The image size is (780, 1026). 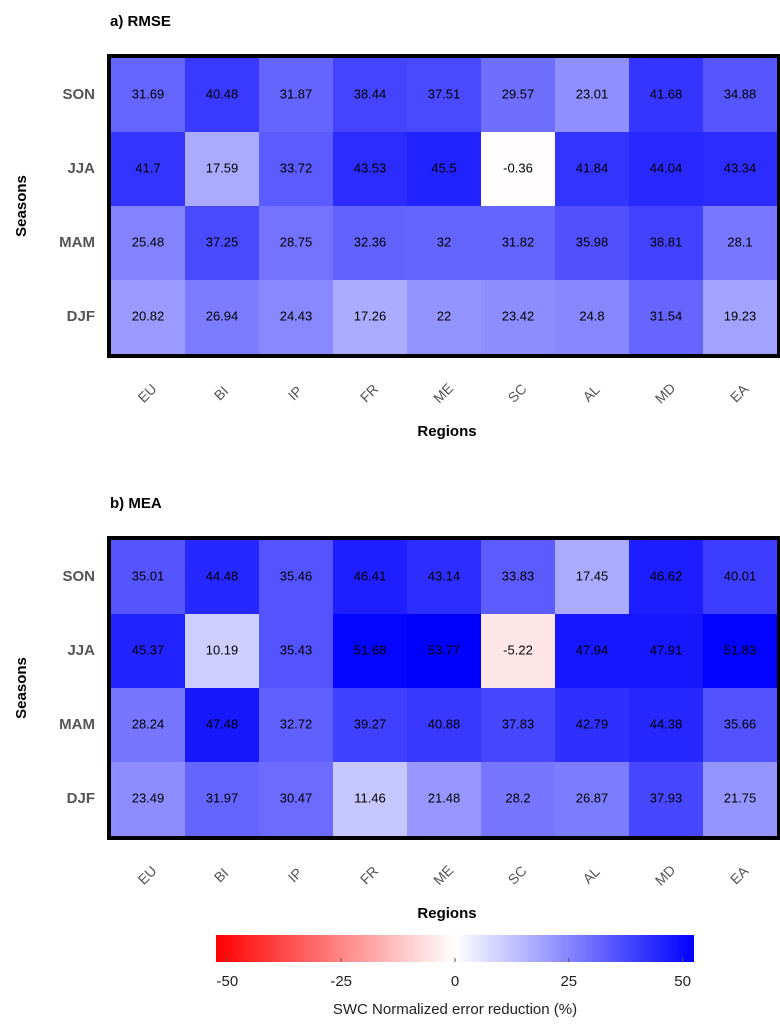 I want to click on colorbar-tick-label: 25, so click(x=568, y=981).